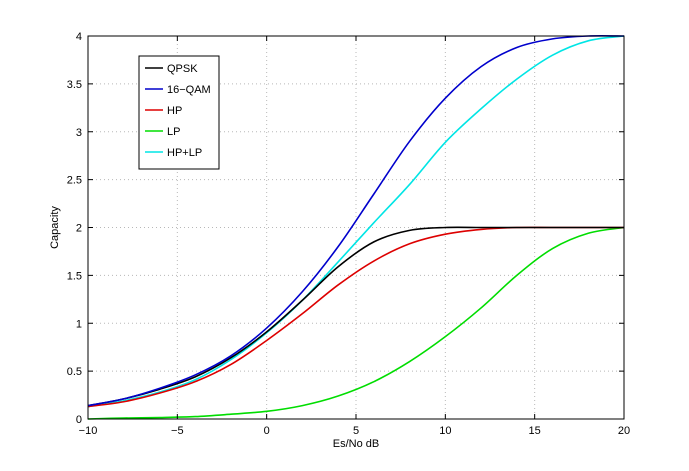 The width and height of the screenshot is (689, 471). Describe the element at coordinates (79, 420) in the screenshot. I see `y-tick-label: 0` at that location.